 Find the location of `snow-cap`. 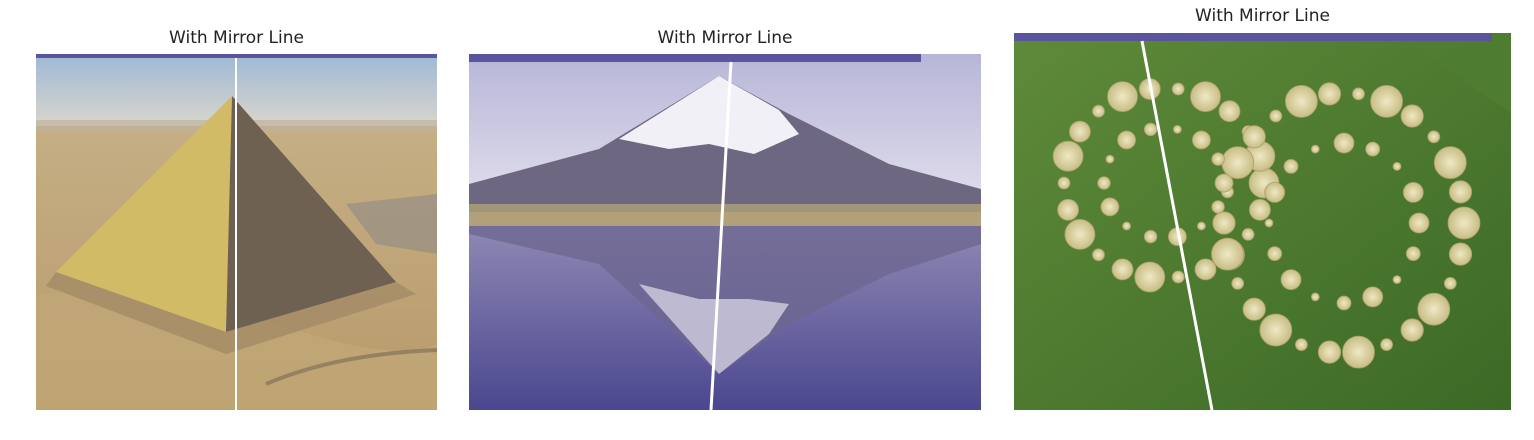

snow-cap is located at coordinates (709, 115).